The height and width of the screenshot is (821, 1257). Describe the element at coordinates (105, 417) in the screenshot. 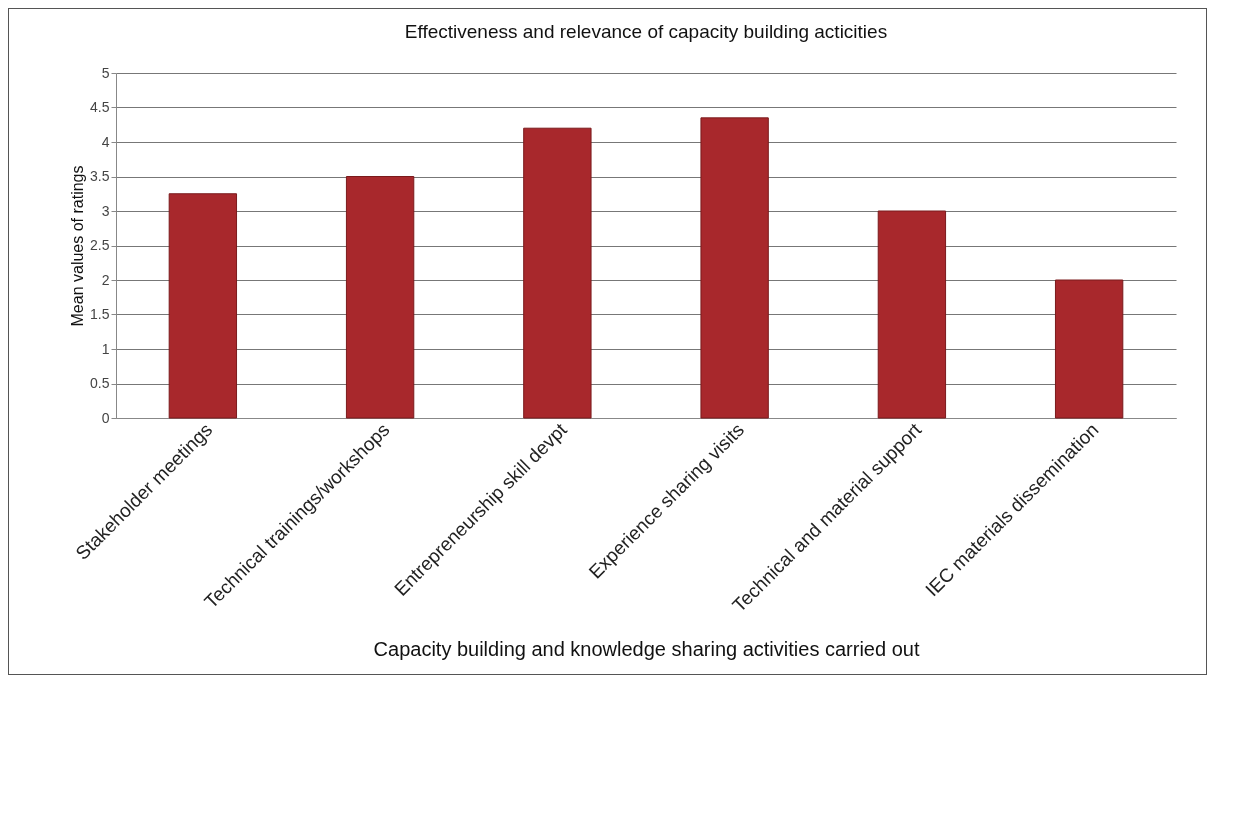

I see `y-tick-label: 0` at that location.